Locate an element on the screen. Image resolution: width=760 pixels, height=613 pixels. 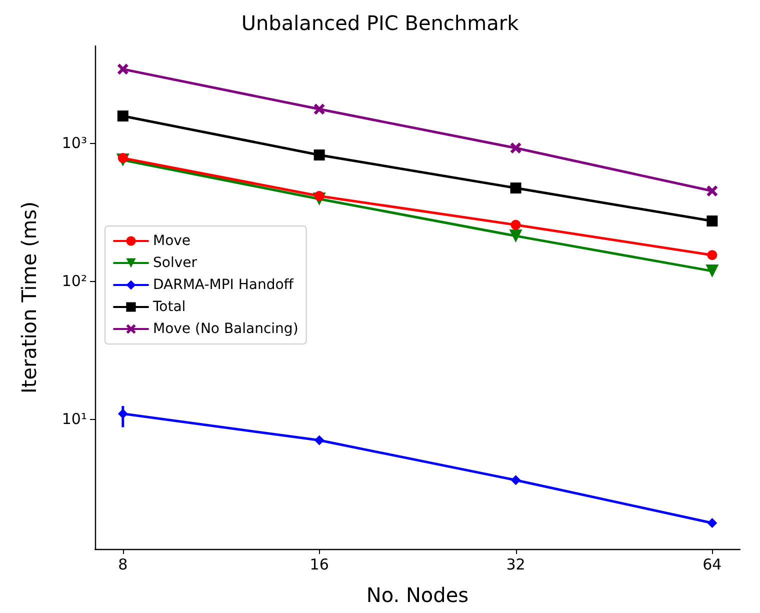
x-tick-label: 32 is located at coordinates (516, 565).